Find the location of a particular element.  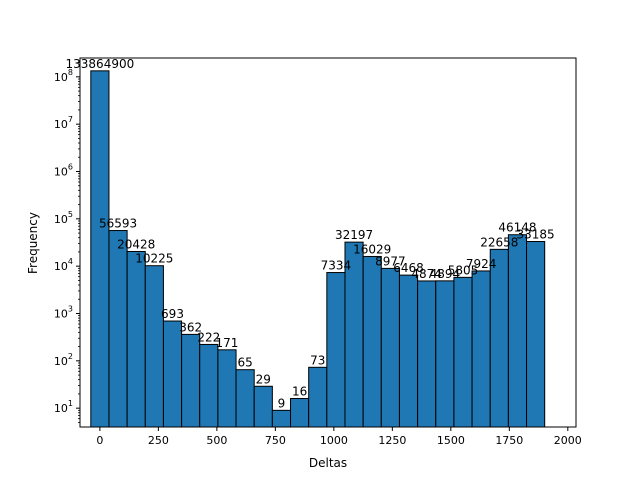

y-tick-label: 10⁵ is located at coordinates (63, 218).